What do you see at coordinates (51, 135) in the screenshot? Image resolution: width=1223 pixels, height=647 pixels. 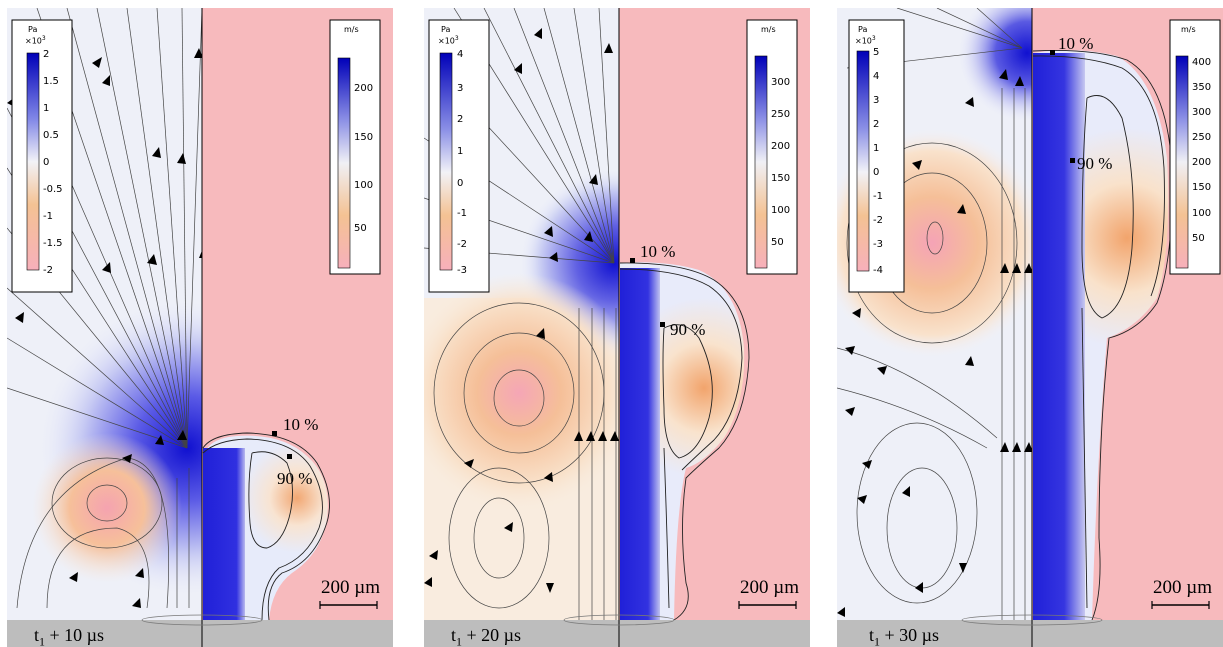 I see `left-tick: 0.5` at bounding box center [51, 135].